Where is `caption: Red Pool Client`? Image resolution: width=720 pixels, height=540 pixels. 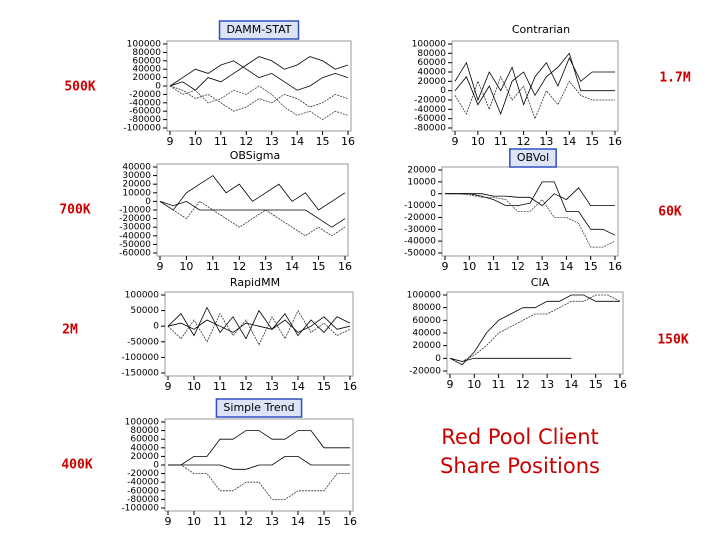 caption: Red Pool Client is located at coordinates (520, 437).